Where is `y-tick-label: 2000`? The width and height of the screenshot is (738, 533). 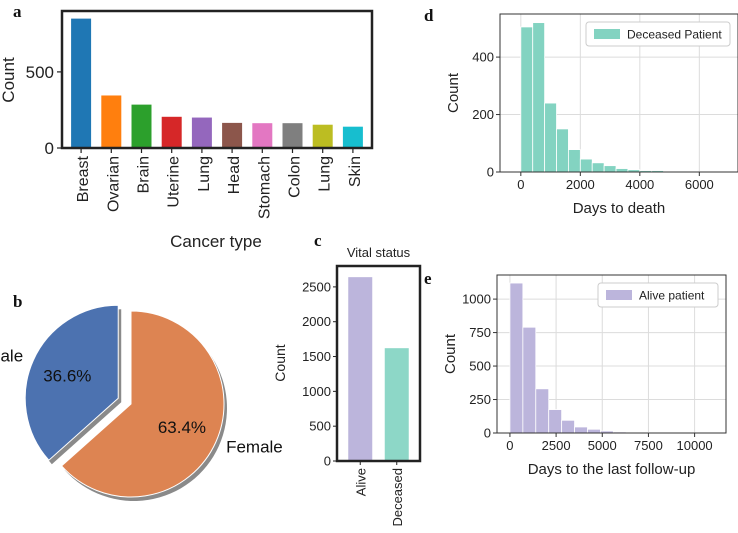 y-tick-label: 2000 is located at coordinates (316, 321).